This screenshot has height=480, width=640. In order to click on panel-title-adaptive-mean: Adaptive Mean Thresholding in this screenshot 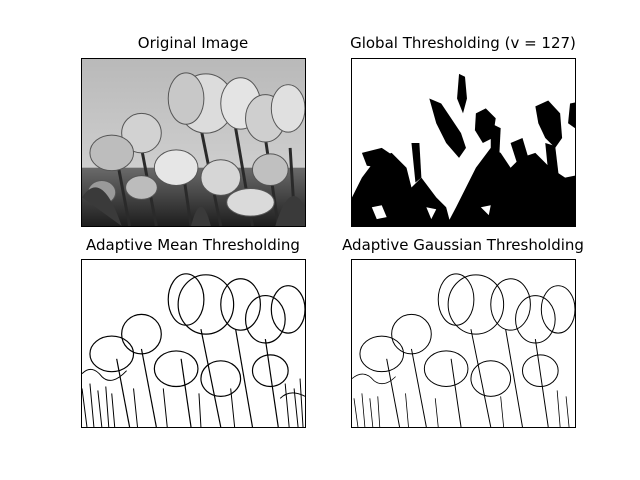, I will do `click(193, 245)`.